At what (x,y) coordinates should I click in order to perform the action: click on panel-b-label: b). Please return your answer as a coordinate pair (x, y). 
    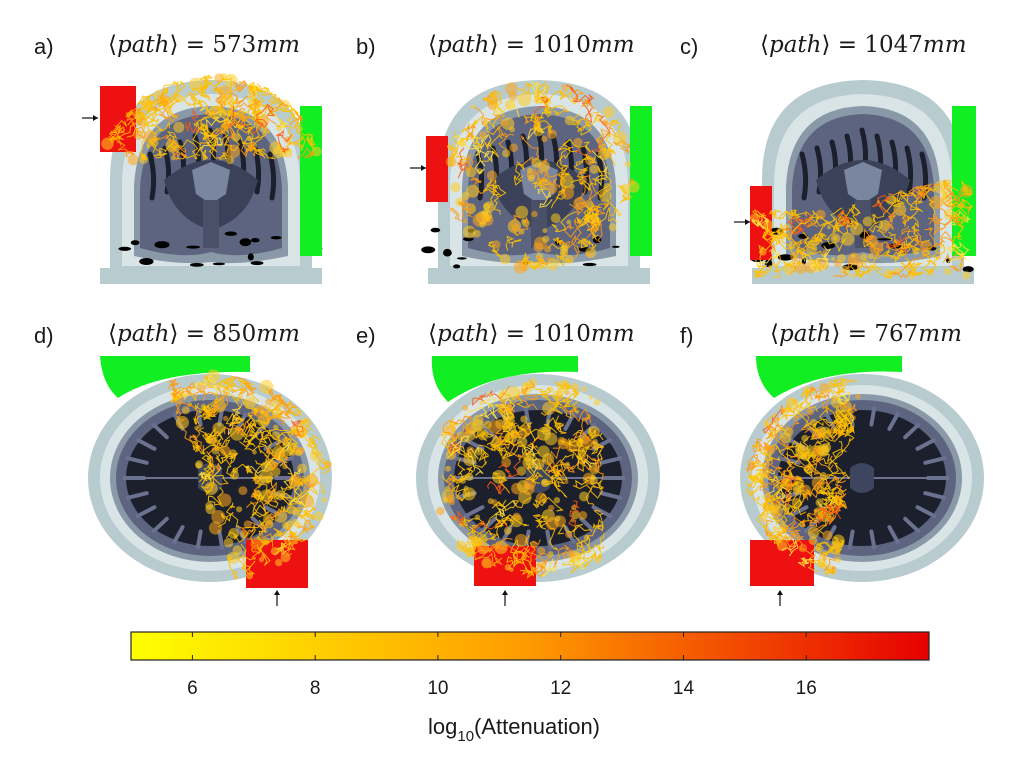
    Looking at the image, I should click on (366, 46).